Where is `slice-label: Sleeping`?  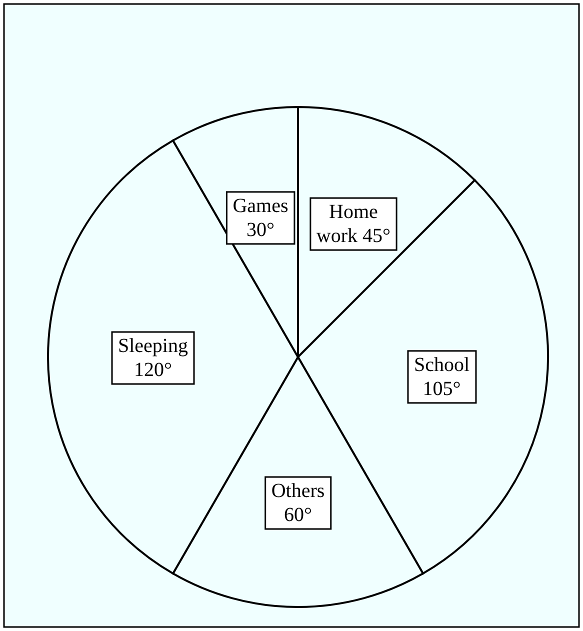 slice-label: Sleeping is located at coordinates (153, 346).